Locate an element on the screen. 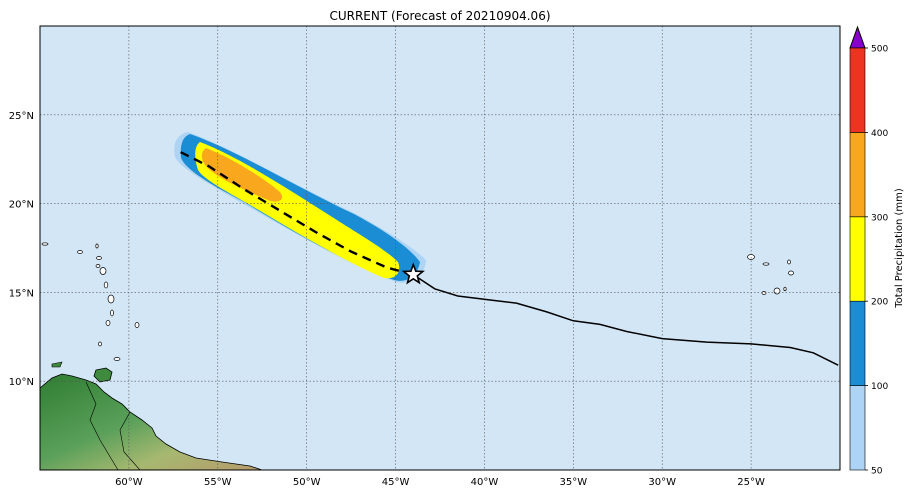  lesser-antilles-islands is located at coordinates (90, 301).